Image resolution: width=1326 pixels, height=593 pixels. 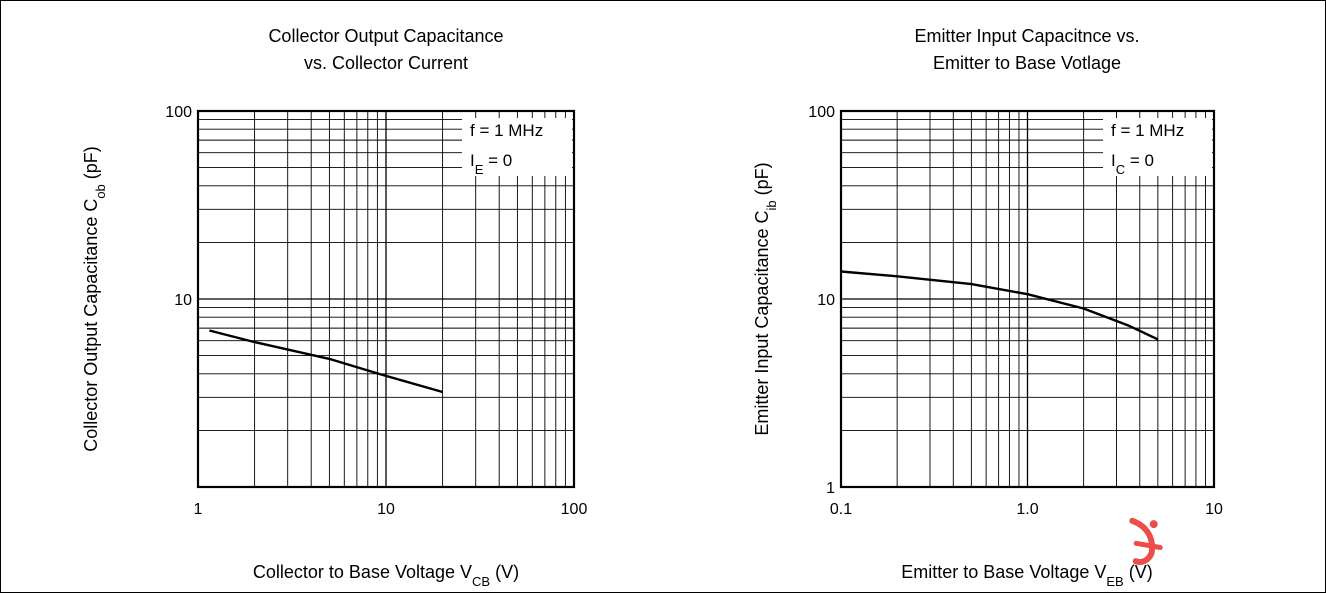 What do you see at coordinates (1027, 509) in the screenshot?
I see `x-tick-label: 1.0` at bounding box center [1027, 509].